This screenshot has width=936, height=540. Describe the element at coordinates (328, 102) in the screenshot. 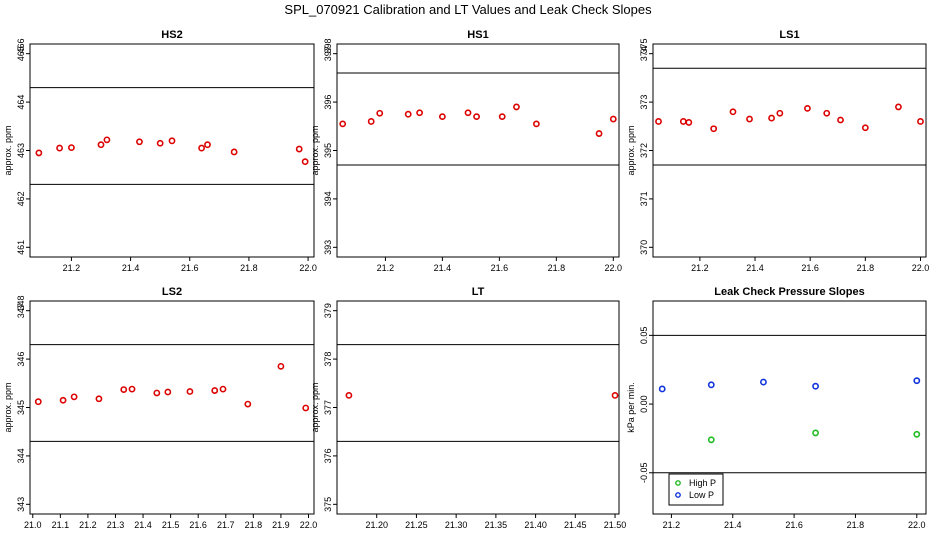

I see `y-tick-label: 396` at that location.